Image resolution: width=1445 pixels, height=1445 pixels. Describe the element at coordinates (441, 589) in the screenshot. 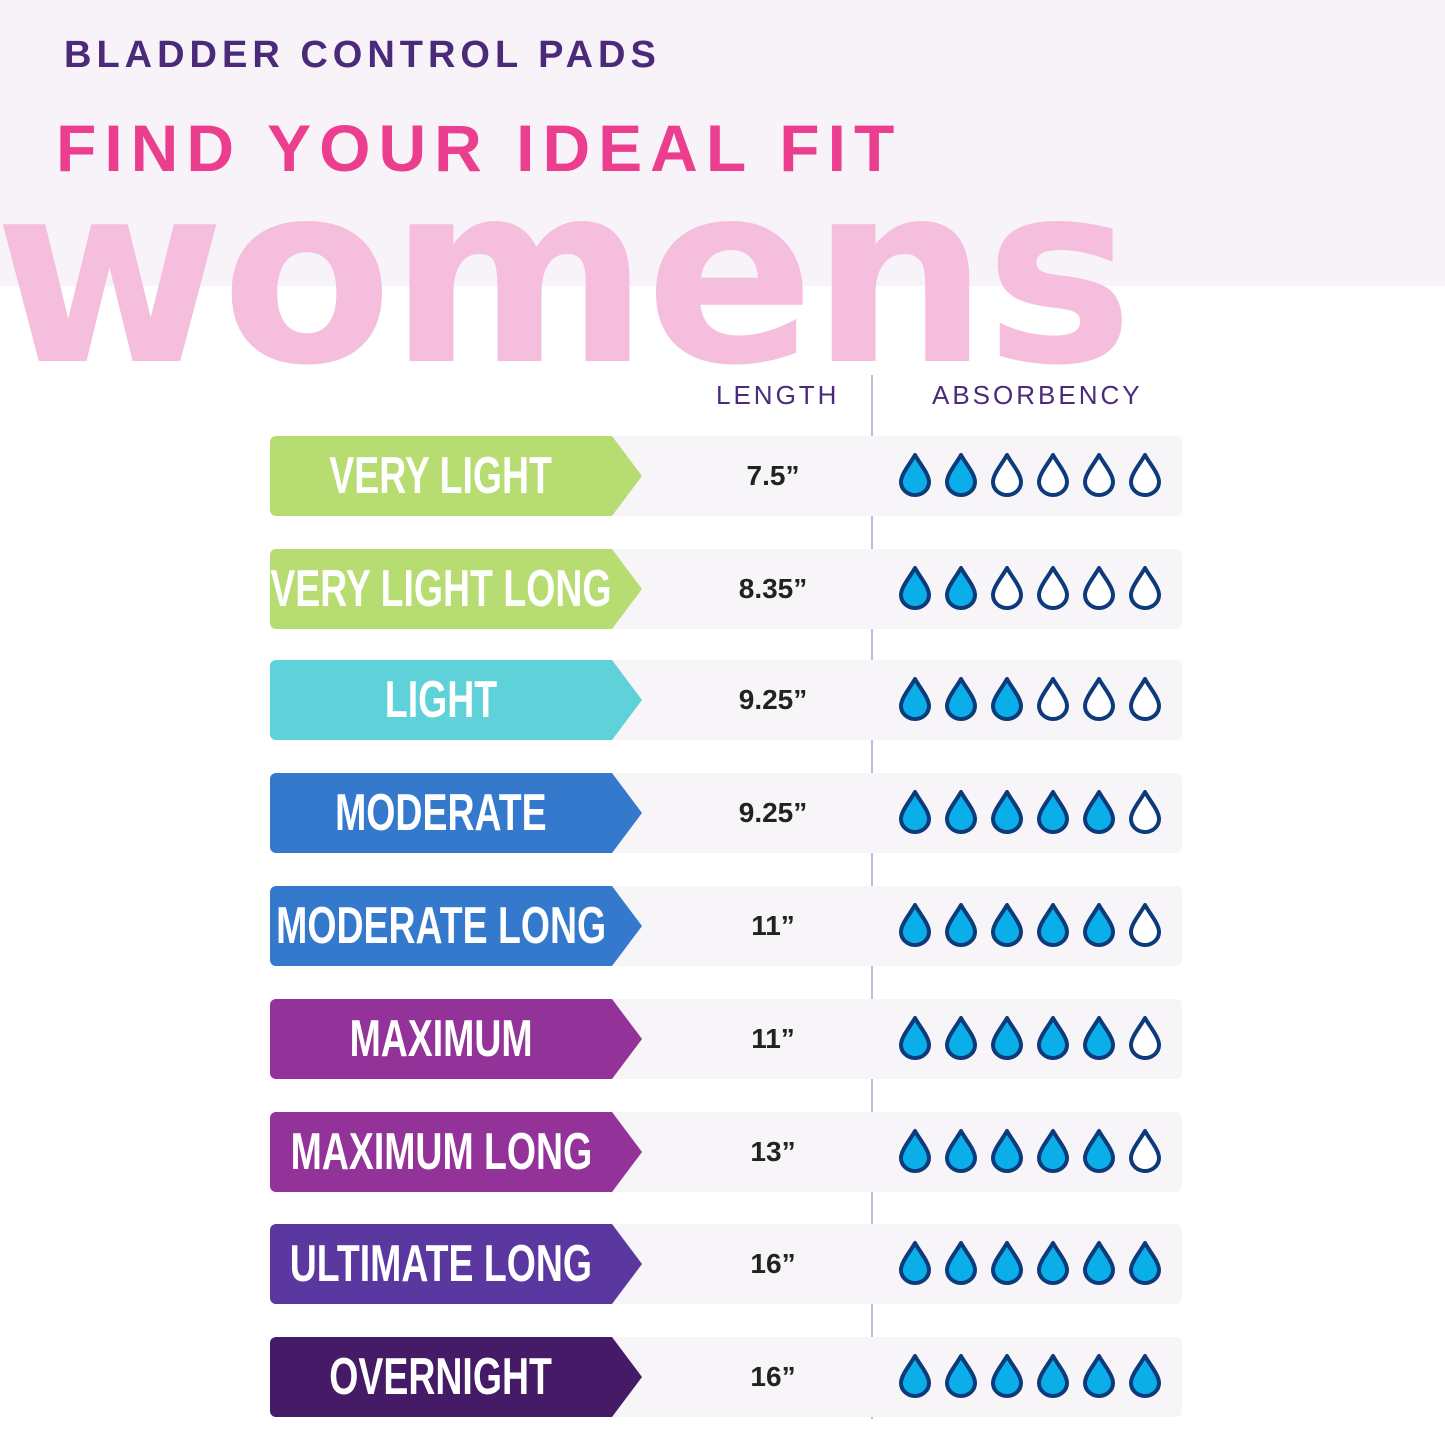

I see `level-label: VERY LIGHT LONG` at that location.